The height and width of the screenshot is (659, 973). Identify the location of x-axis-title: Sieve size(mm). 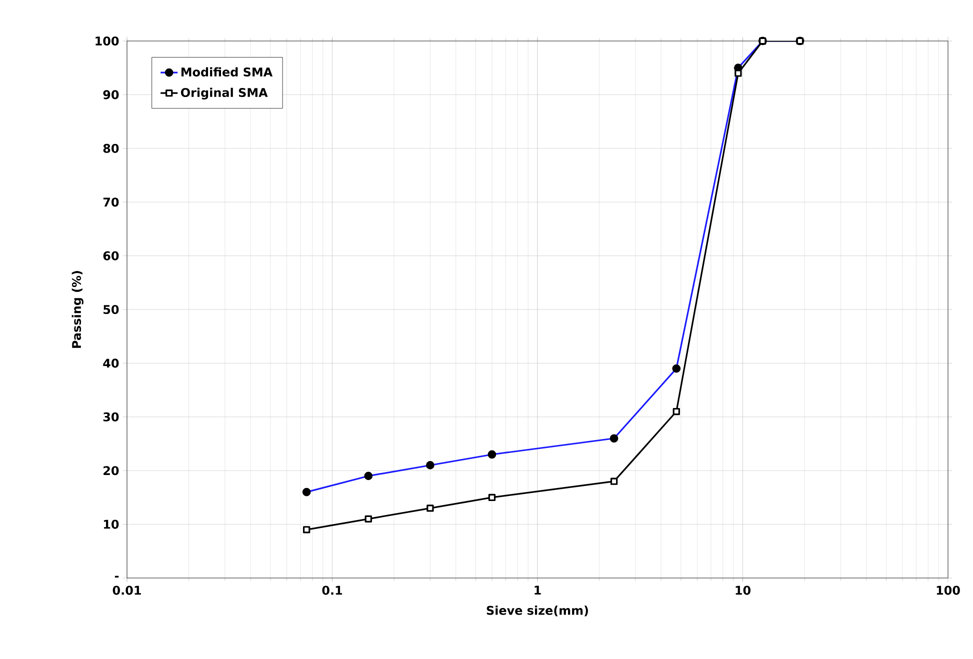
(537, 611).